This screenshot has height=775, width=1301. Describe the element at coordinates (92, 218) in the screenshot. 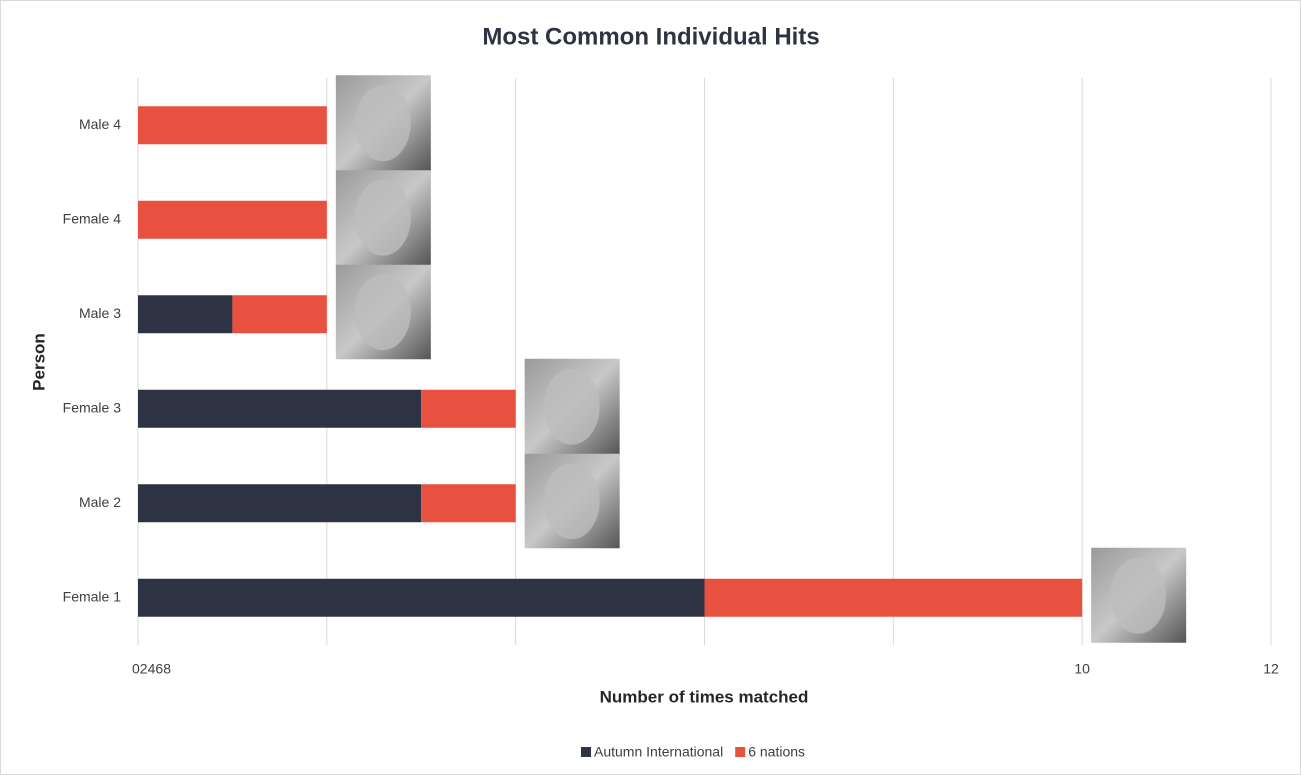

I see `y-tick-label: Female 4` at that location.